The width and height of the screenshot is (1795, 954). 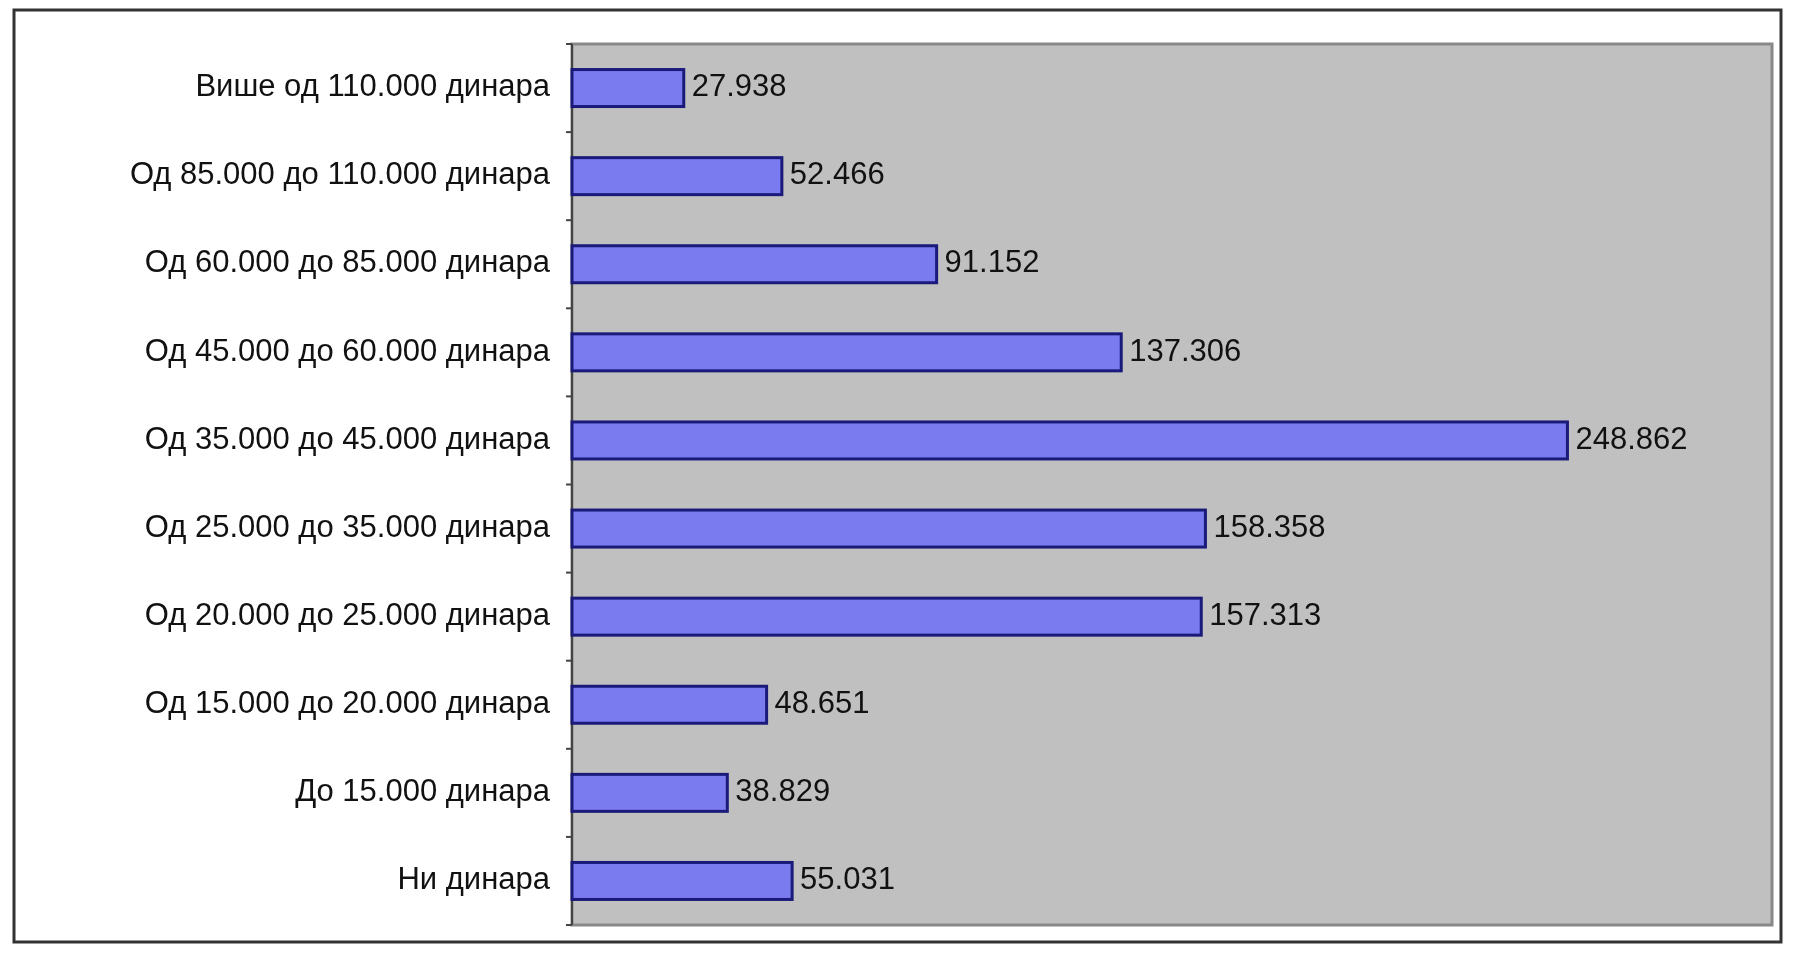 I want to click on y-tick-label: До 15.000 динара, so click(x=423, y=791).